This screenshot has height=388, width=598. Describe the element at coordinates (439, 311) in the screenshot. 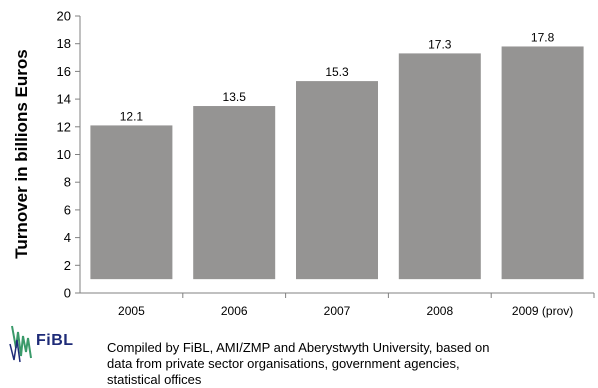

I see `x-tick-label: 2008` at that location.